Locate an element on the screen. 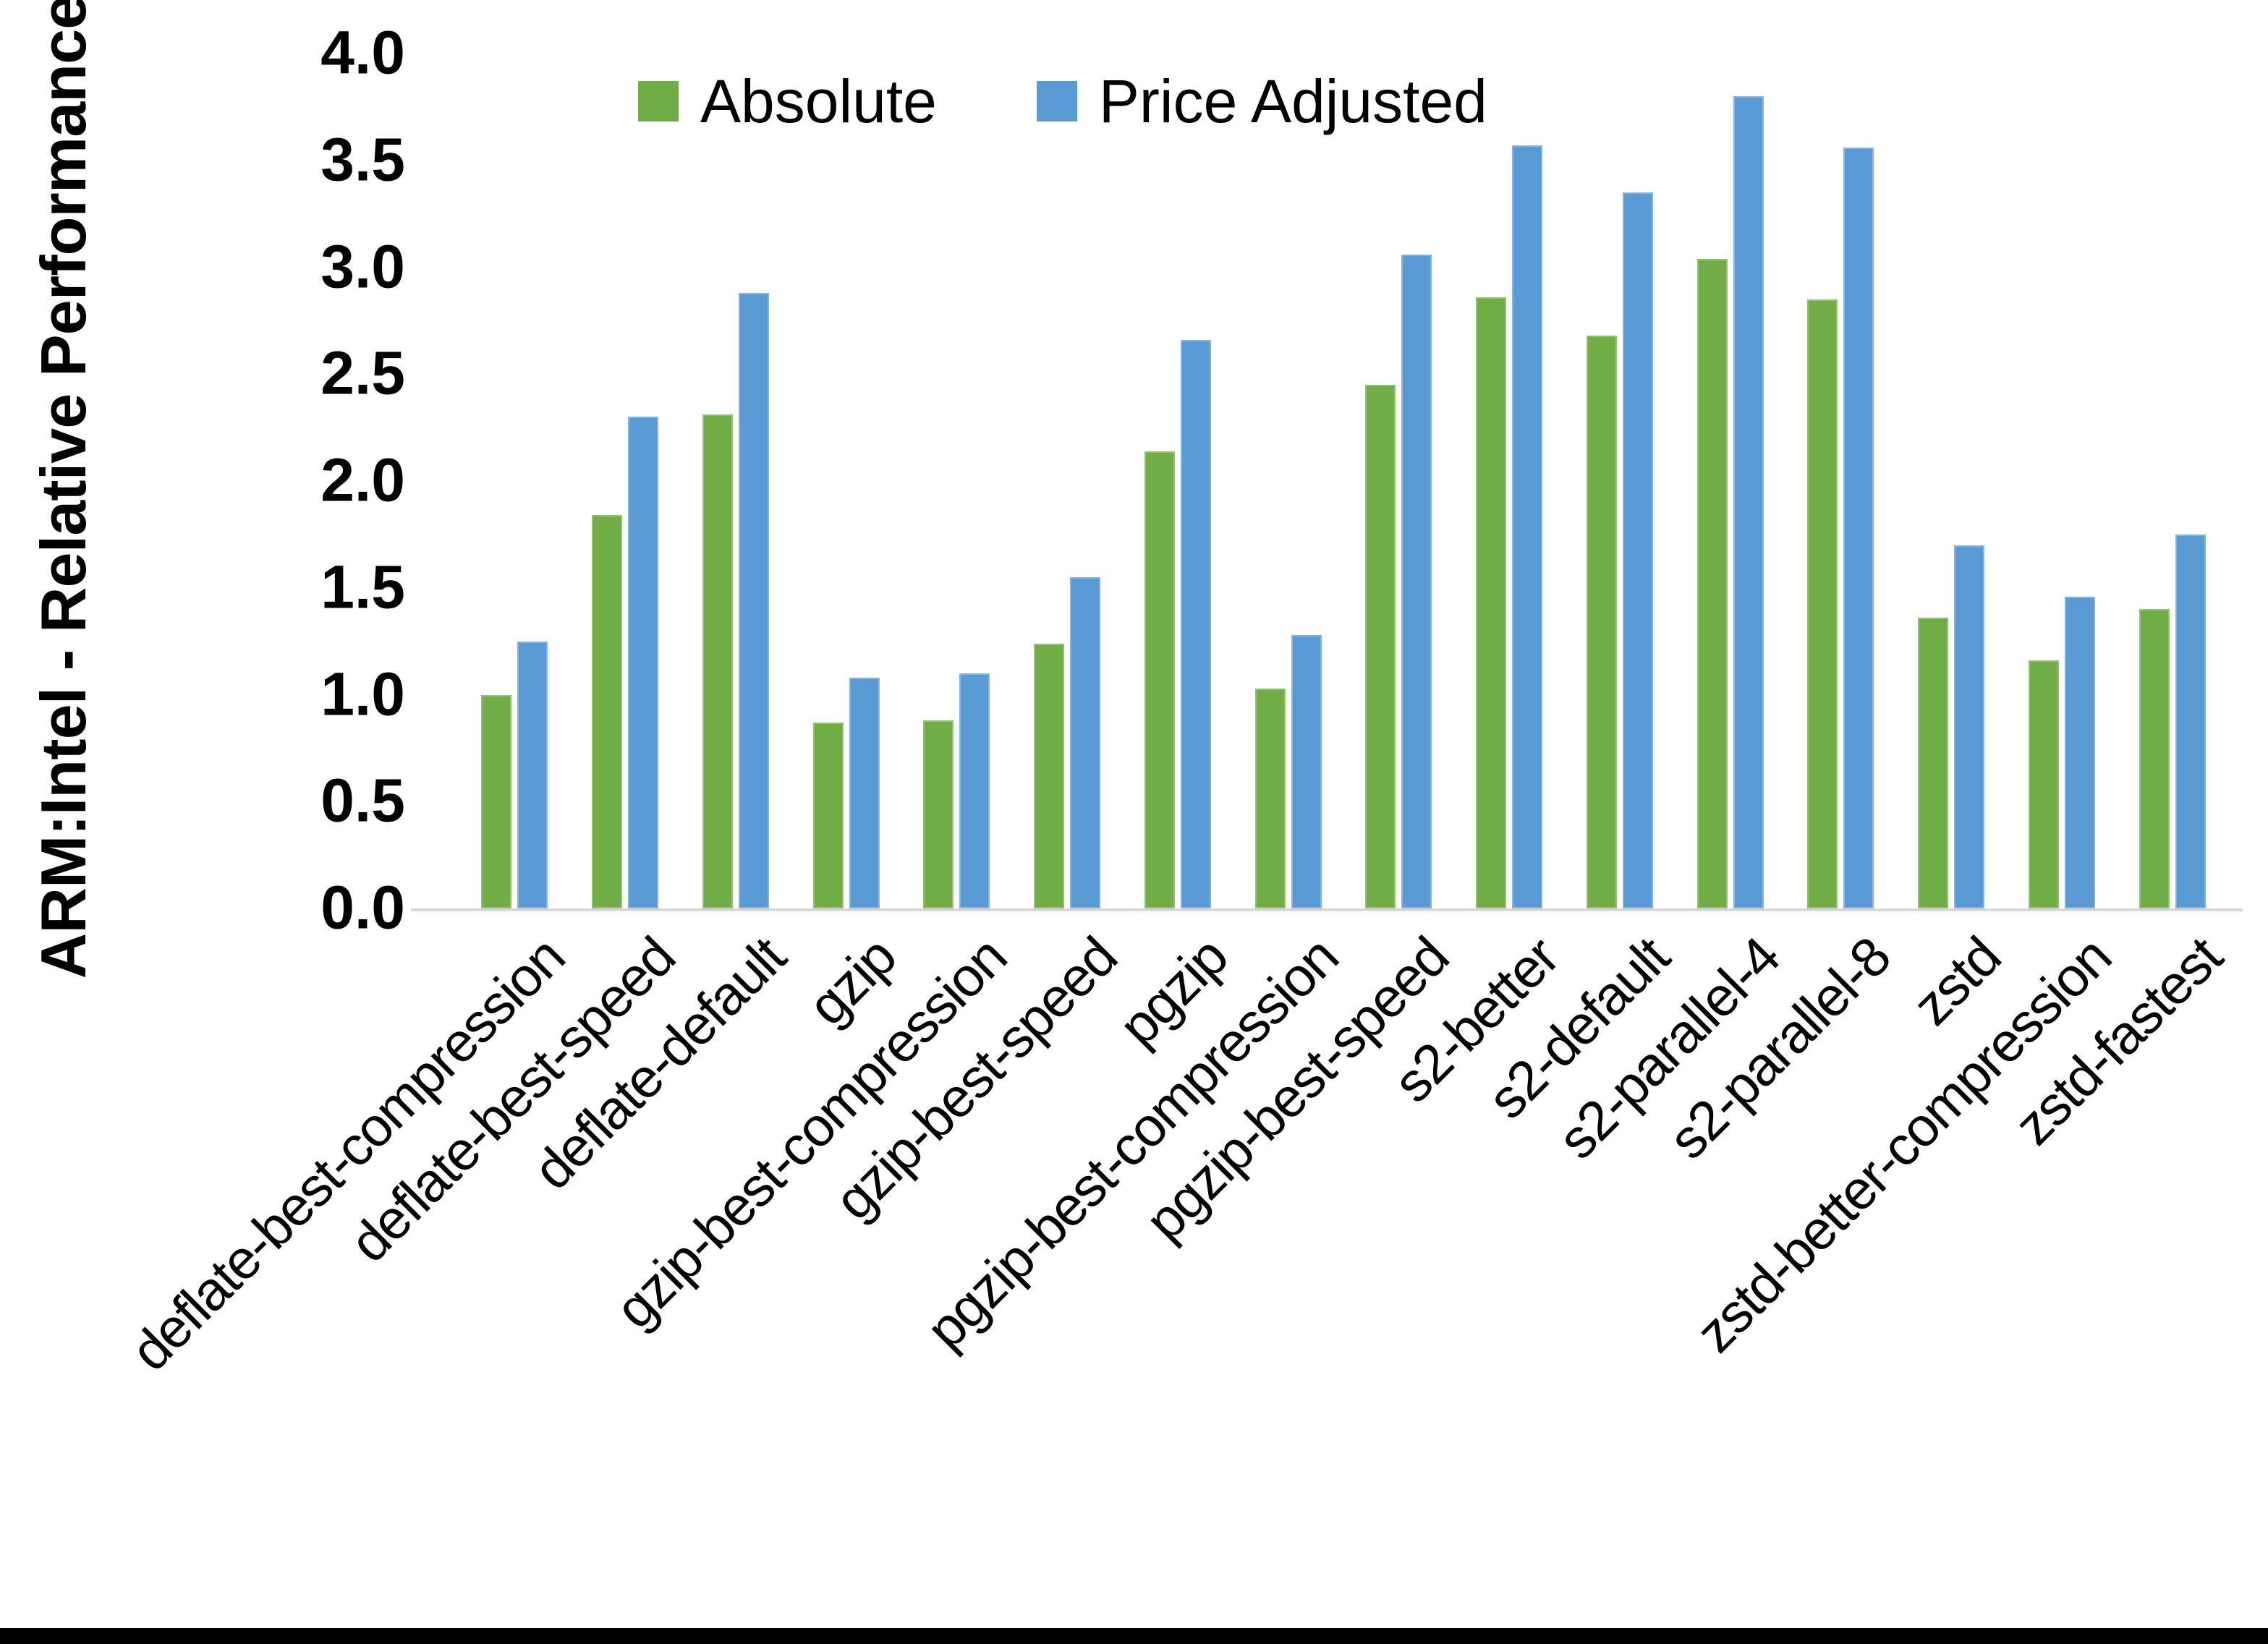  legend-swatch-absolute-icon is located at coordinates (658, 101).